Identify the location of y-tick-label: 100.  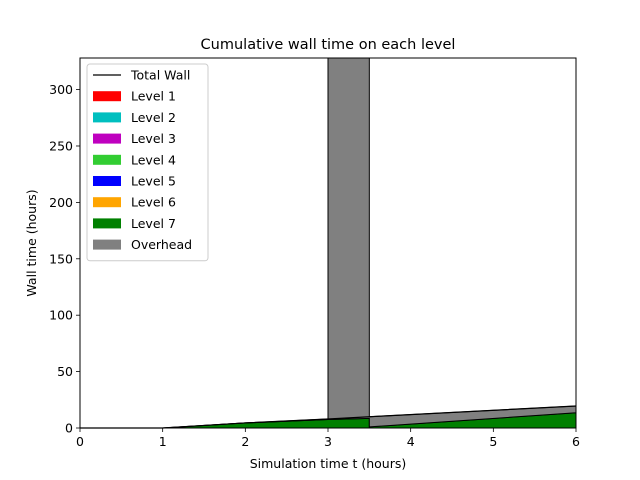
(61, 315).